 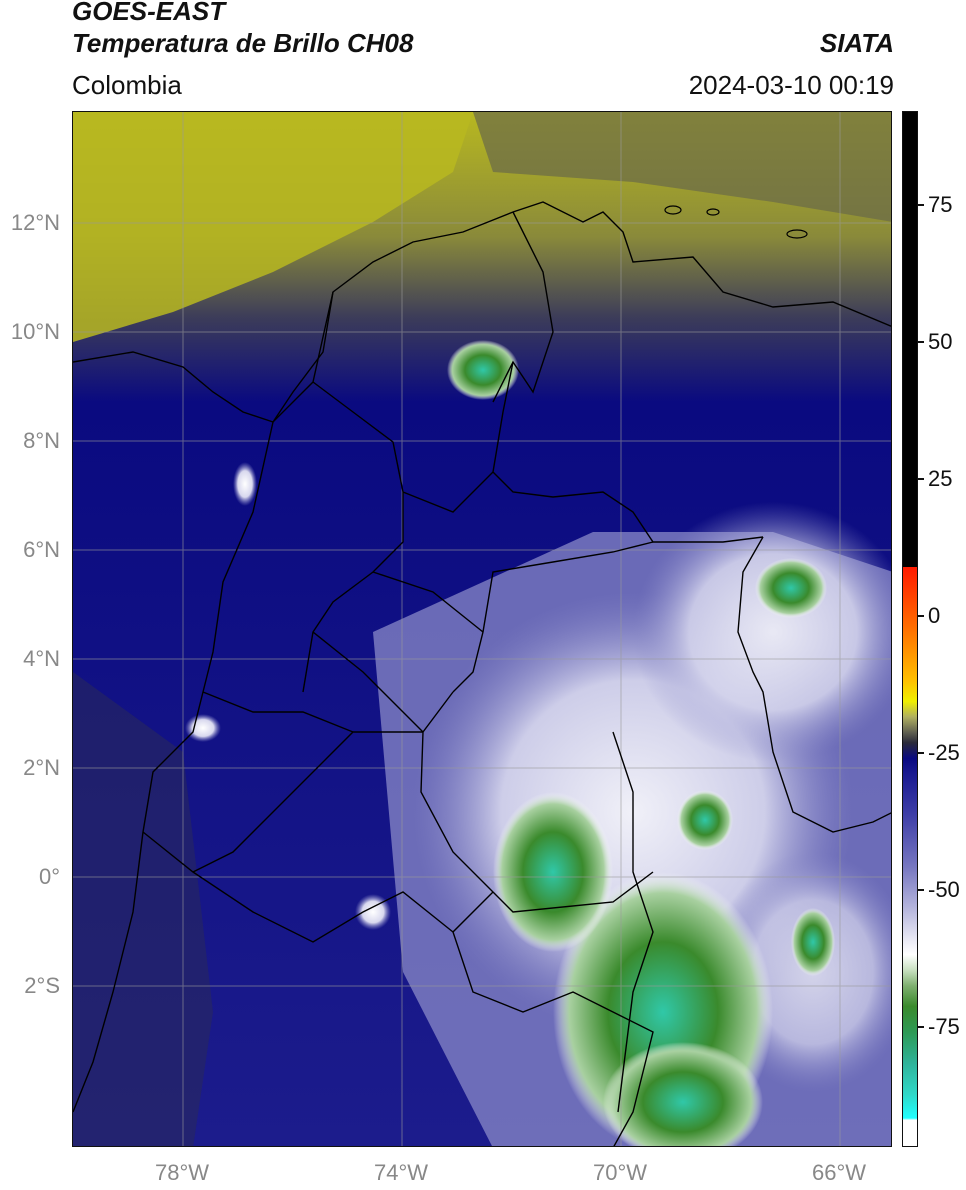 I want to click on colorbar-label-0: 0, so click(x=934, y=615).